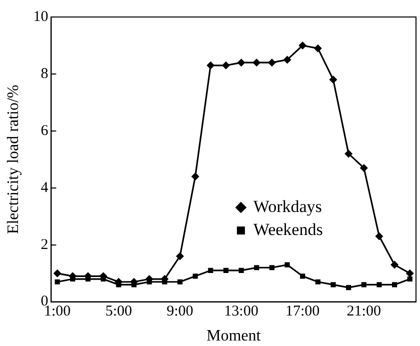 The height and width of the screenshot is (346, 420). What do you see at coordinates (40, 16) in the screenshot?
I see `y-tick-label: 10` at bounding box center [40, 16].